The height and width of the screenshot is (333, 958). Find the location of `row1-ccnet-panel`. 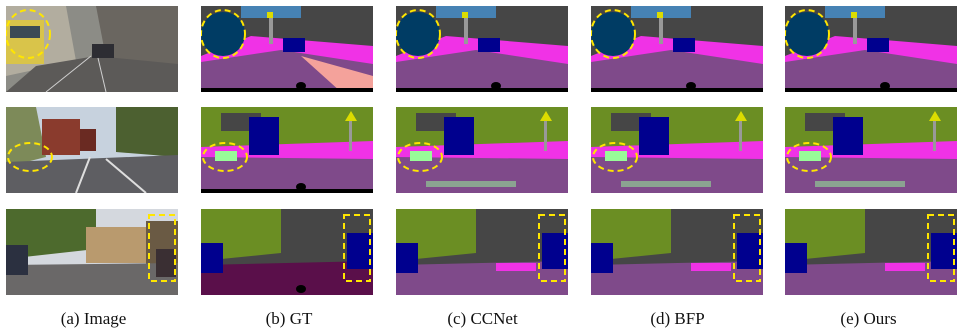

row1-ccnet-panel is located at coordinates (482, 49).